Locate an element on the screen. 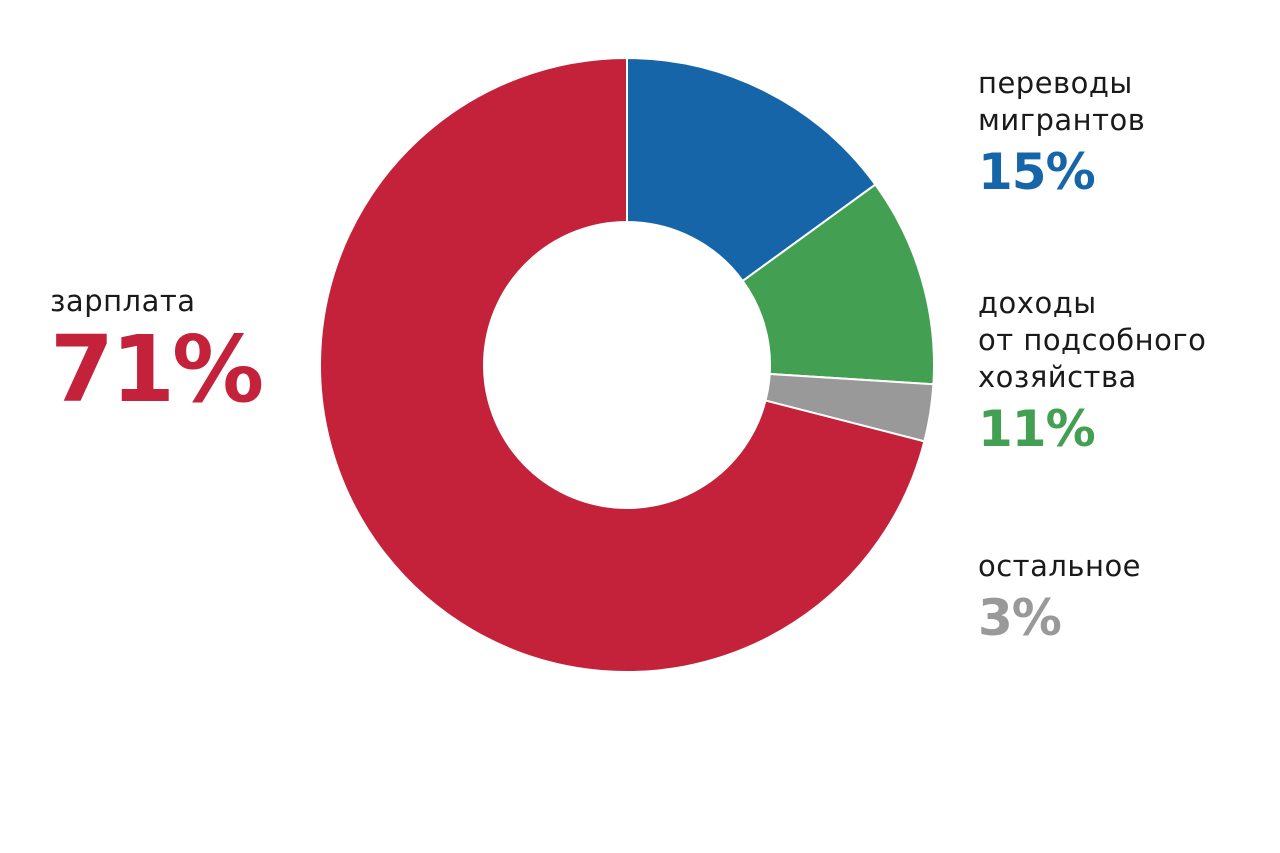  label-remittances-line-2: мигрантов is located at coordinates (1062, 120).